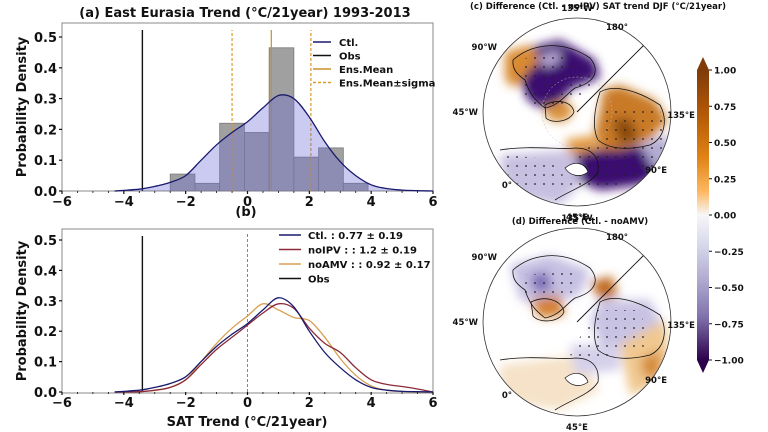 Image resolution: width=768 pixels, height=432 pixels. Describe the element at coordinates (22, 106) in the screenshot. I see `panel-a-ylabel: Probability Density` at that location.